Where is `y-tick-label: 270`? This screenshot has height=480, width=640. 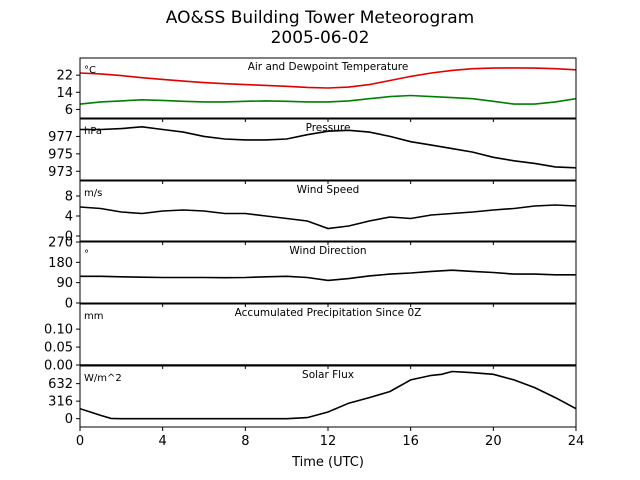
y-tick-label: 270 is located at coordinates (60, 243).